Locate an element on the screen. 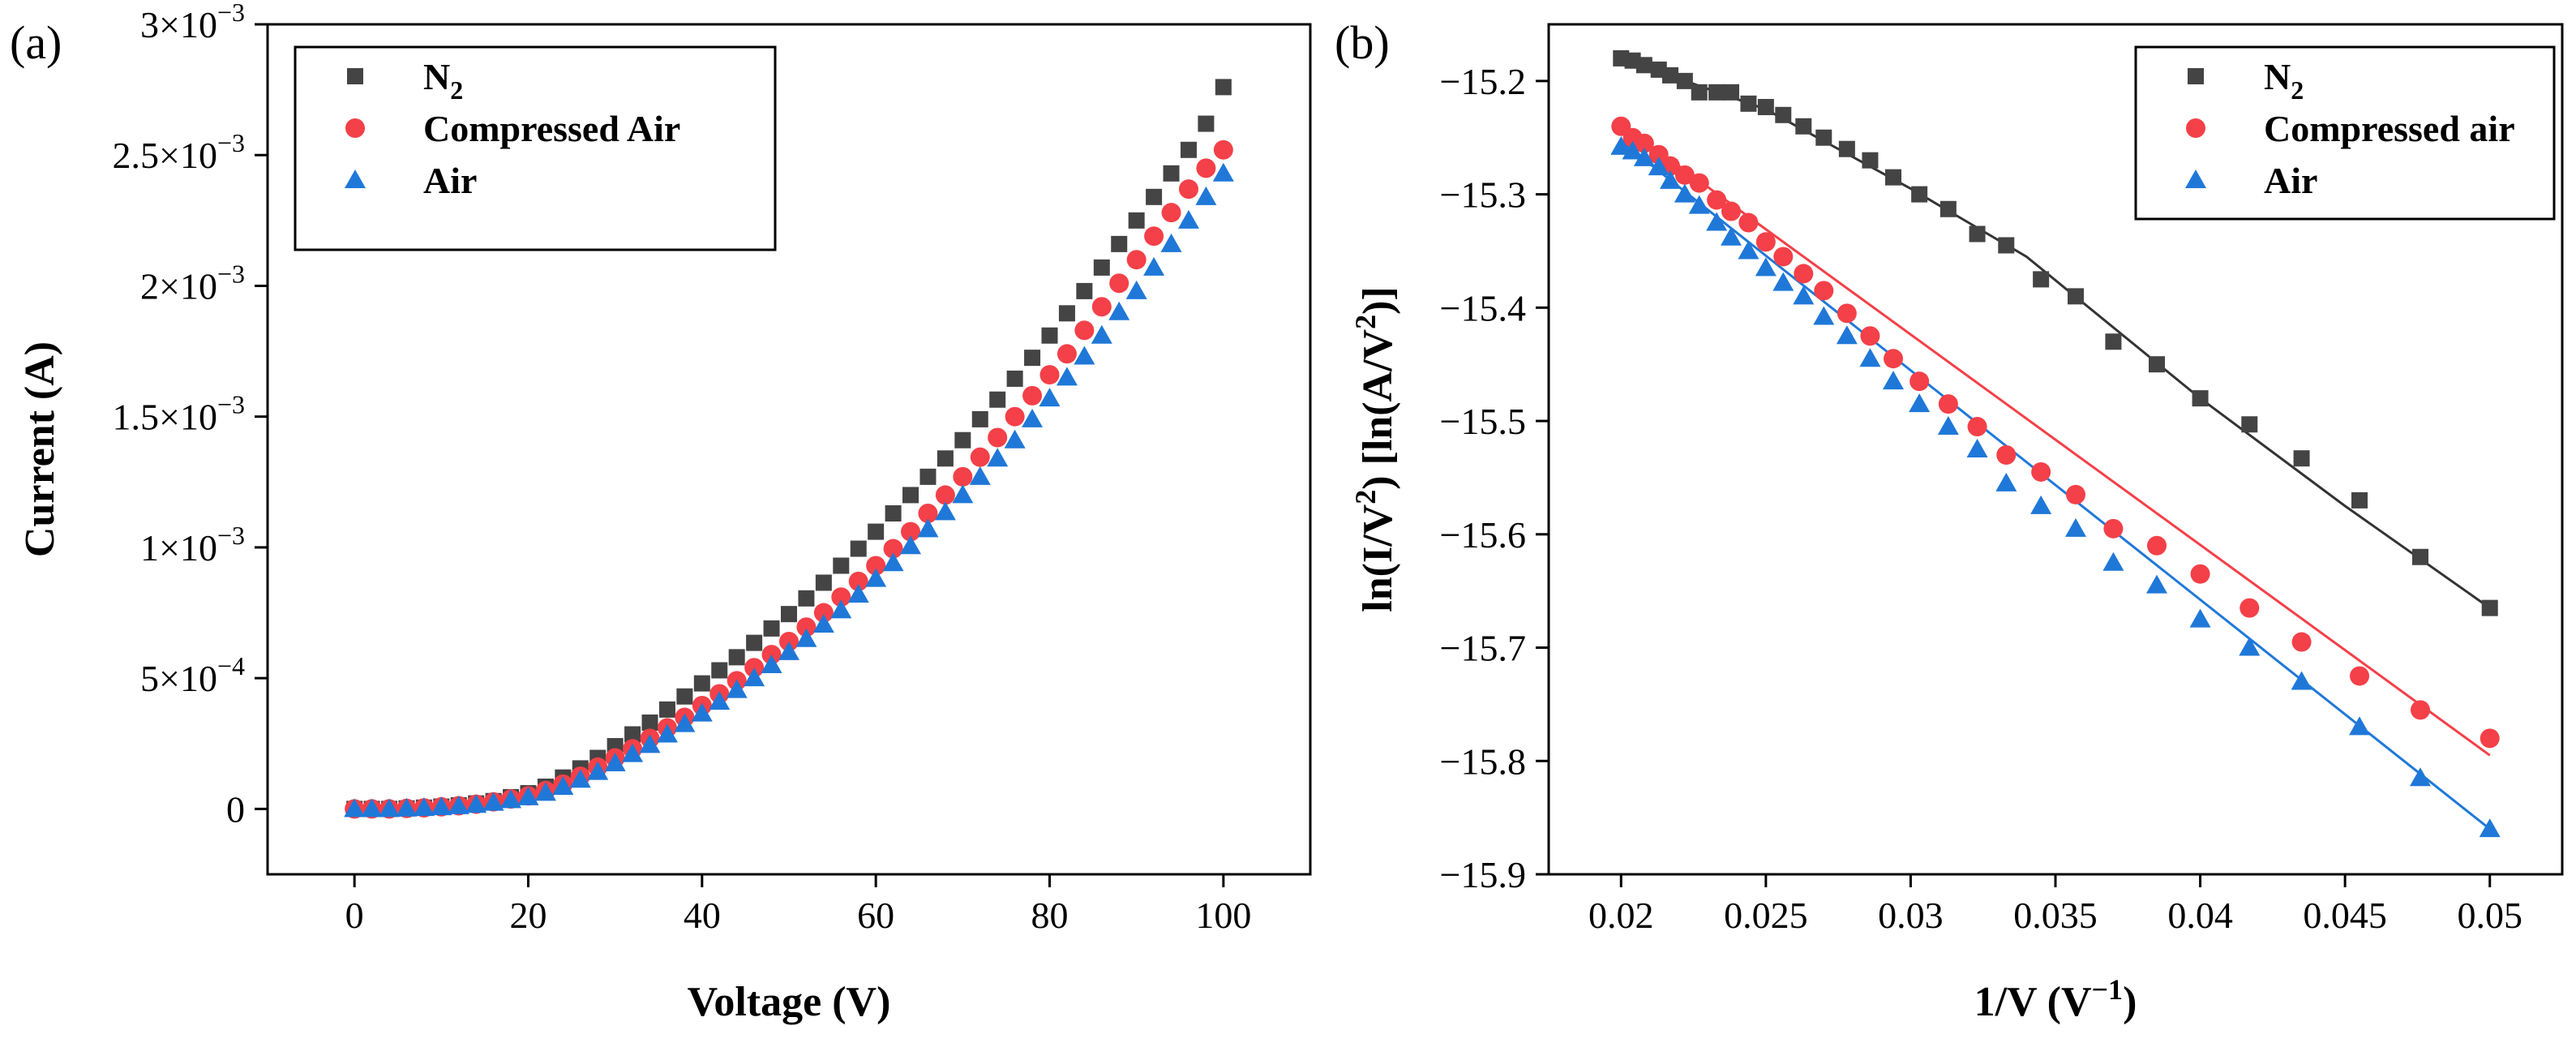 The width and height of the screenshot is (2576, 1043). legend-subscript: 2 is located at coordinates (2297, 90).